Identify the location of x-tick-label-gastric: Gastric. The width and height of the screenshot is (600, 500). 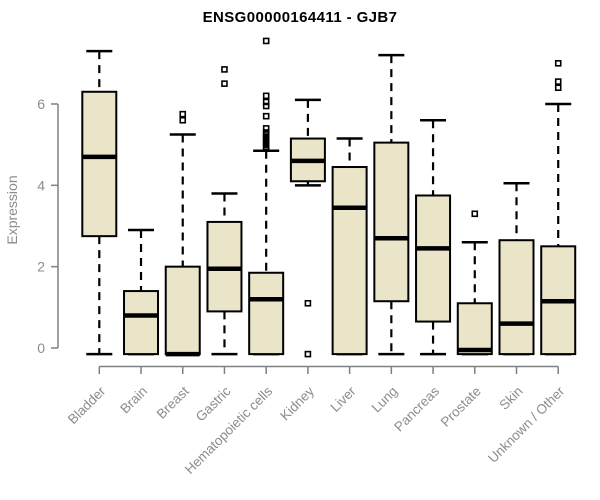
(213, 403).